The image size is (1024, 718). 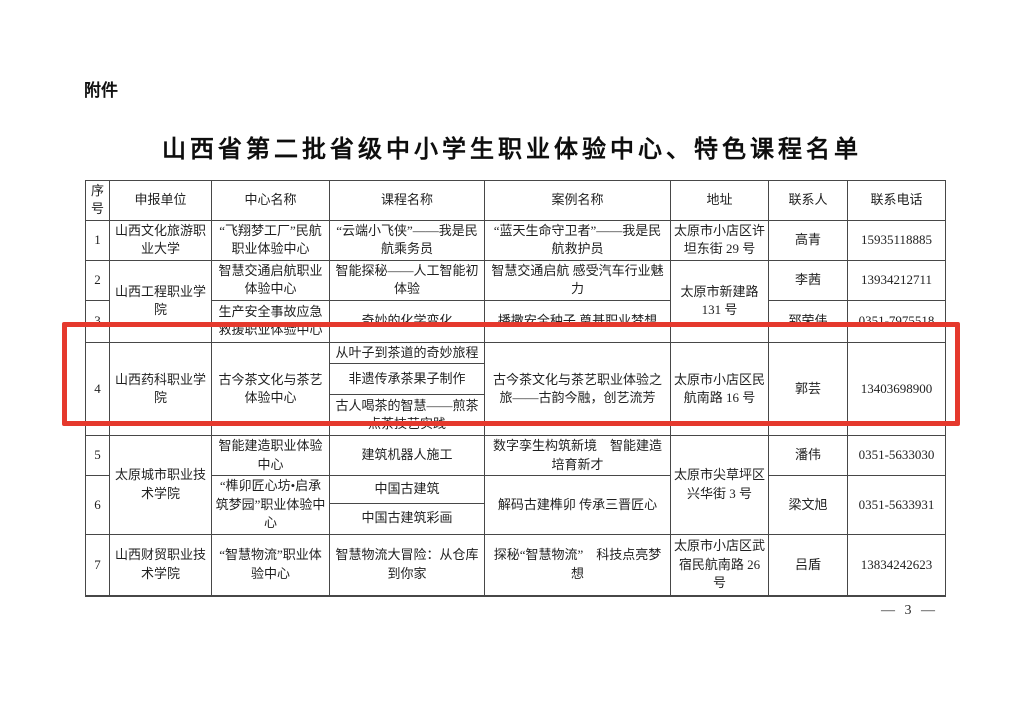 I want to click on cell-r4-no: 4, so click(x=97, y=389).